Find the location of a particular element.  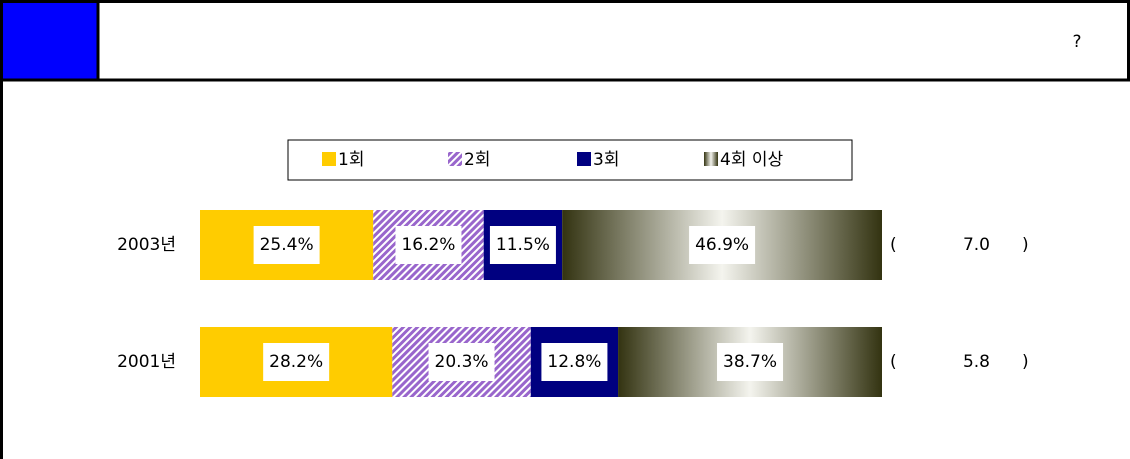

value-label: 12.8% is located at coordinates (574, 362).